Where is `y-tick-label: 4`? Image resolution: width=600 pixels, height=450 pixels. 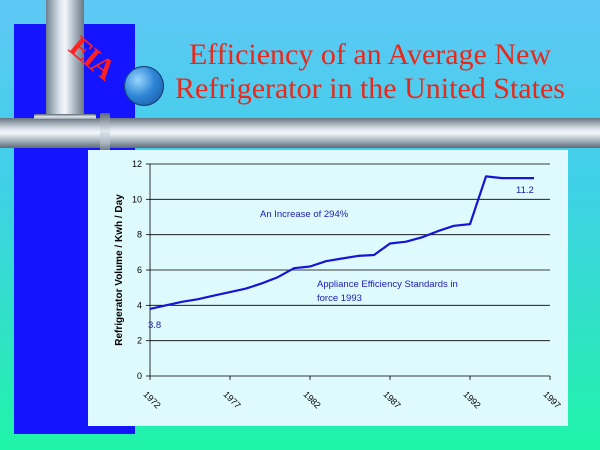 y-tick-label: 4 is located at coordinates (139, 305).